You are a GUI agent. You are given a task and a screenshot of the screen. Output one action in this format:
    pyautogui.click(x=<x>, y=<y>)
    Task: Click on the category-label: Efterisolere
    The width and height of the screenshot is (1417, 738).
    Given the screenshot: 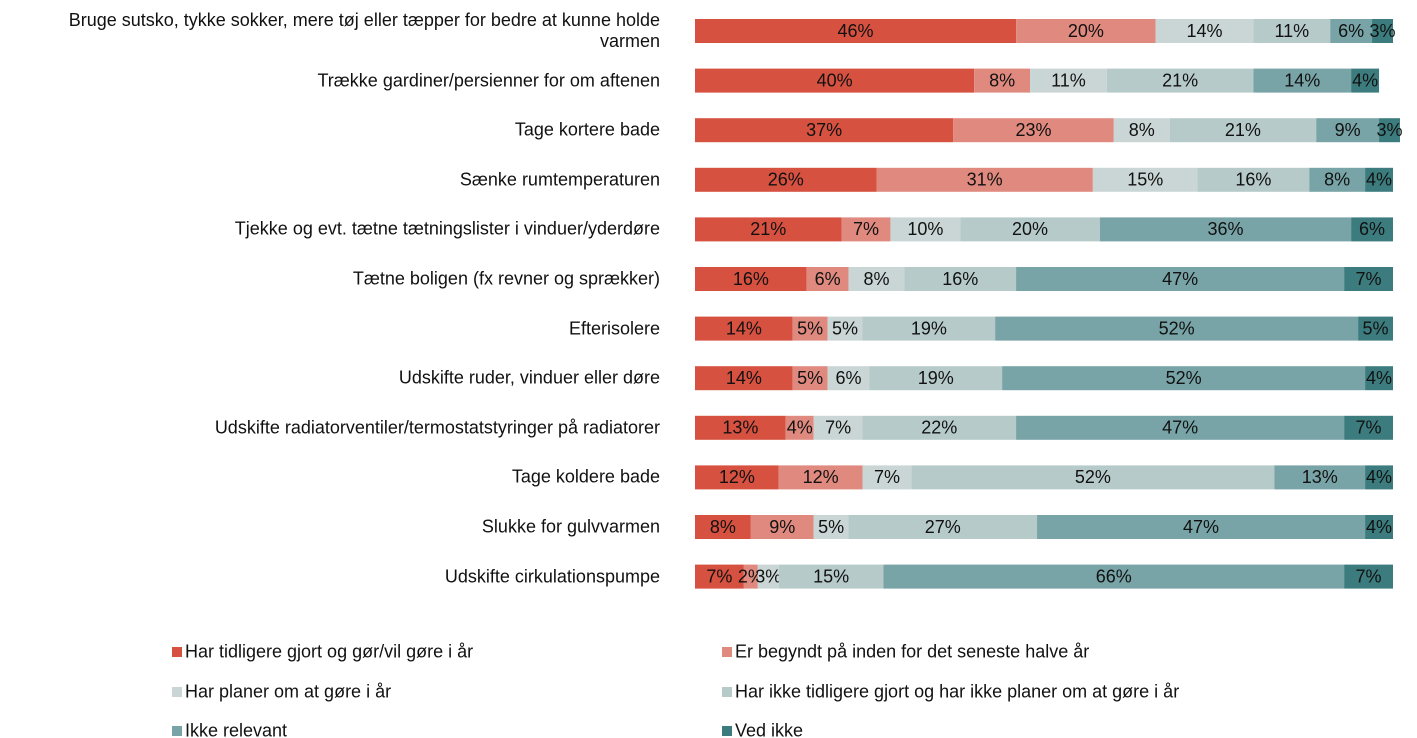 What is the action you would take?
    pyautogui.click(x=614, y=328)
    